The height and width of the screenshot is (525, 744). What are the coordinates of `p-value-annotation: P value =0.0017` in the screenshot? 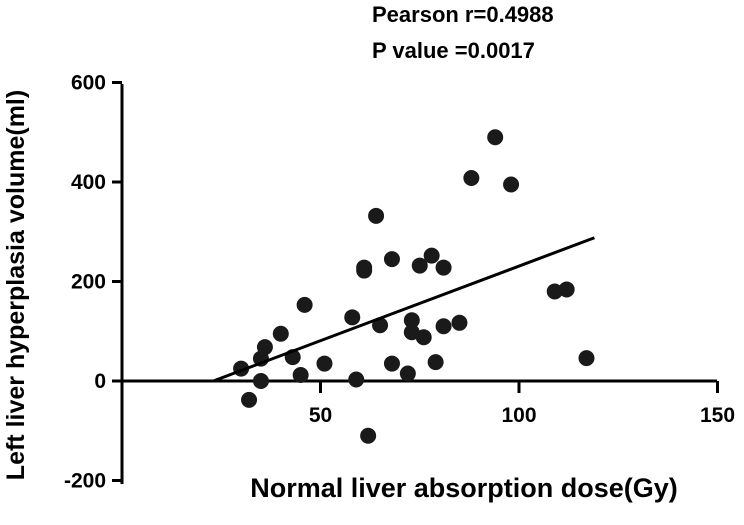 It's located at (453, 50).